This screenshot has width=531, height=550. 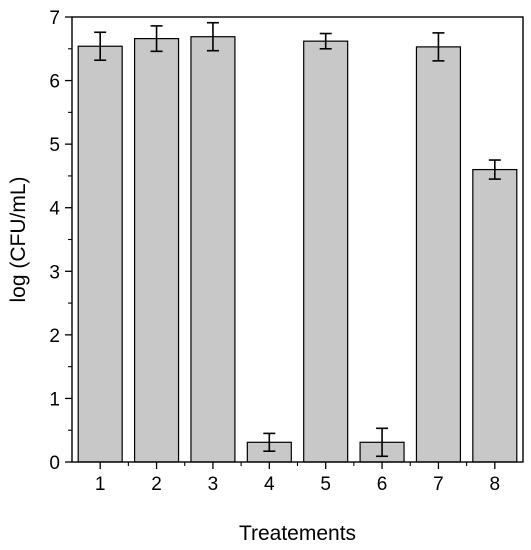 What do you see at coordinates (100, 484) in the screenshot?
I see `x-tick-label-1: 1` at bounding box center [100, 484].